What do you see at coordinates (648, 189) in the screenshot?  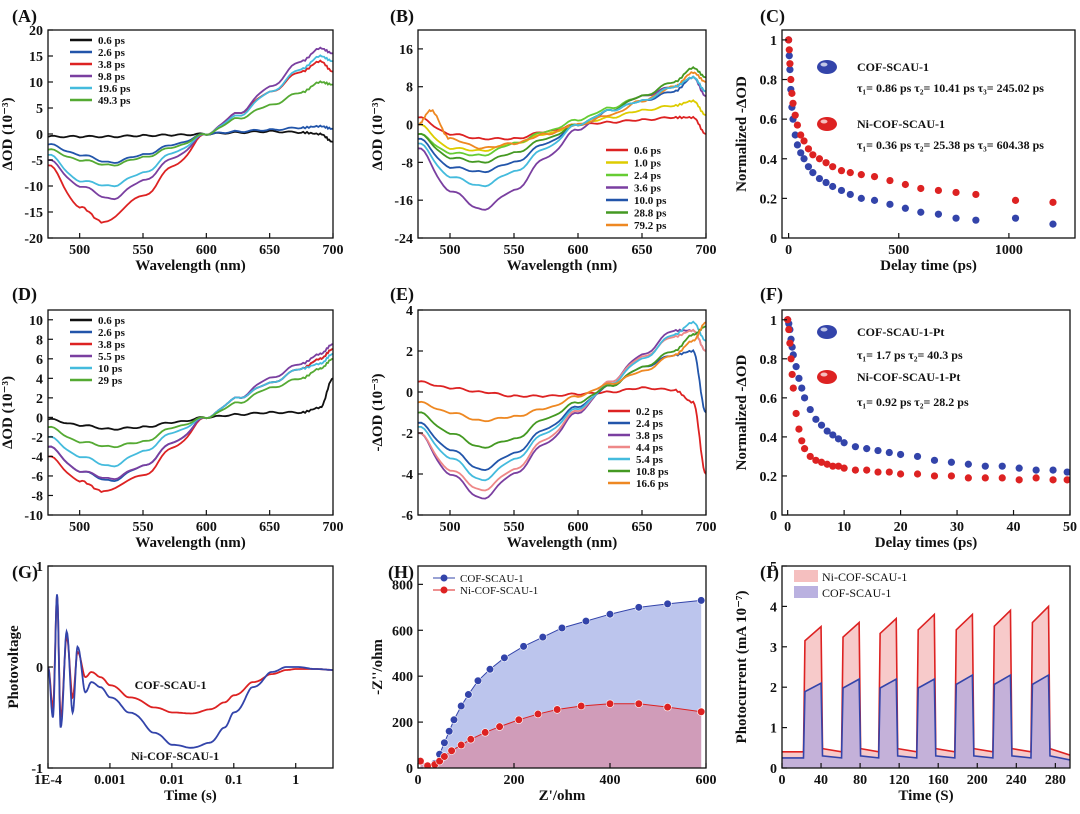 I see `legend-label: 3.6 ps` at bounding box center [648, 189].